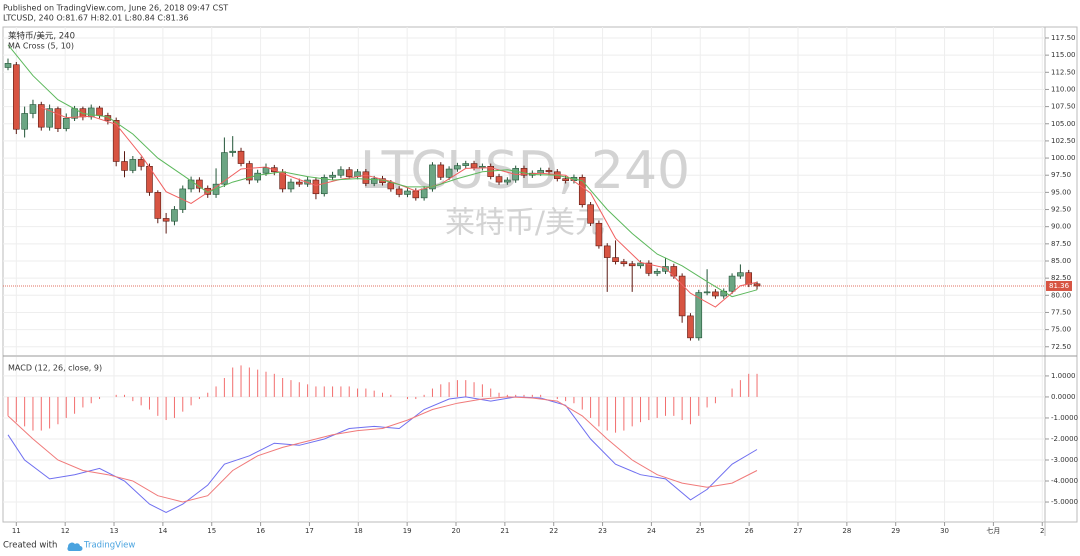 This screenshot has width=1080, height=556. What do you see at coordinates (1061, 210) in the screenshot?
I see `y-tick-label: 92.50` at bounding box center [1061, 210].